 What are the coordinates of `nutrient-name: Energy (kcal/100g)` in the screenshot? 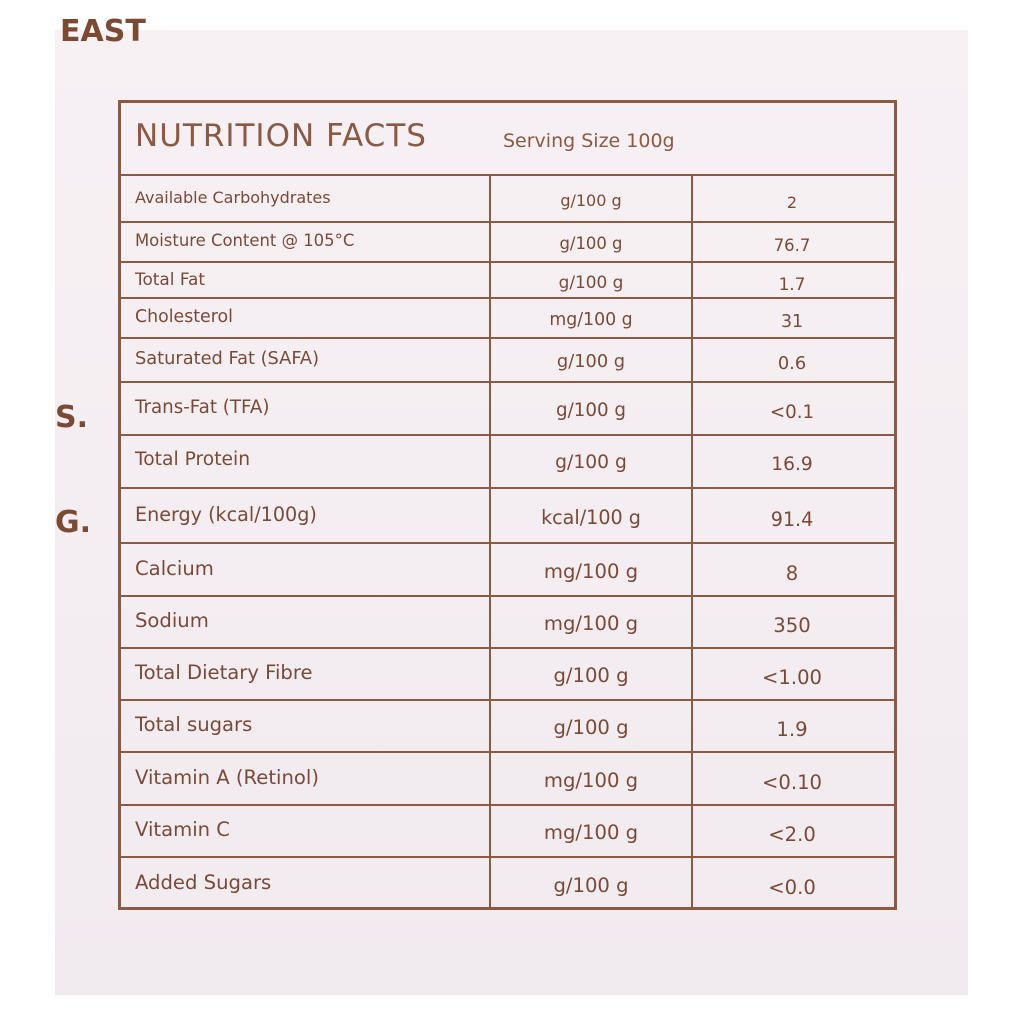 It's located at (226, 515).